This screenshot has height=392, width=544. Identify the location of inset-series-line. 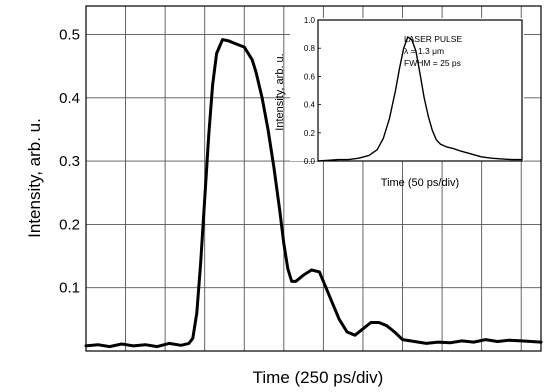
(420, 99).